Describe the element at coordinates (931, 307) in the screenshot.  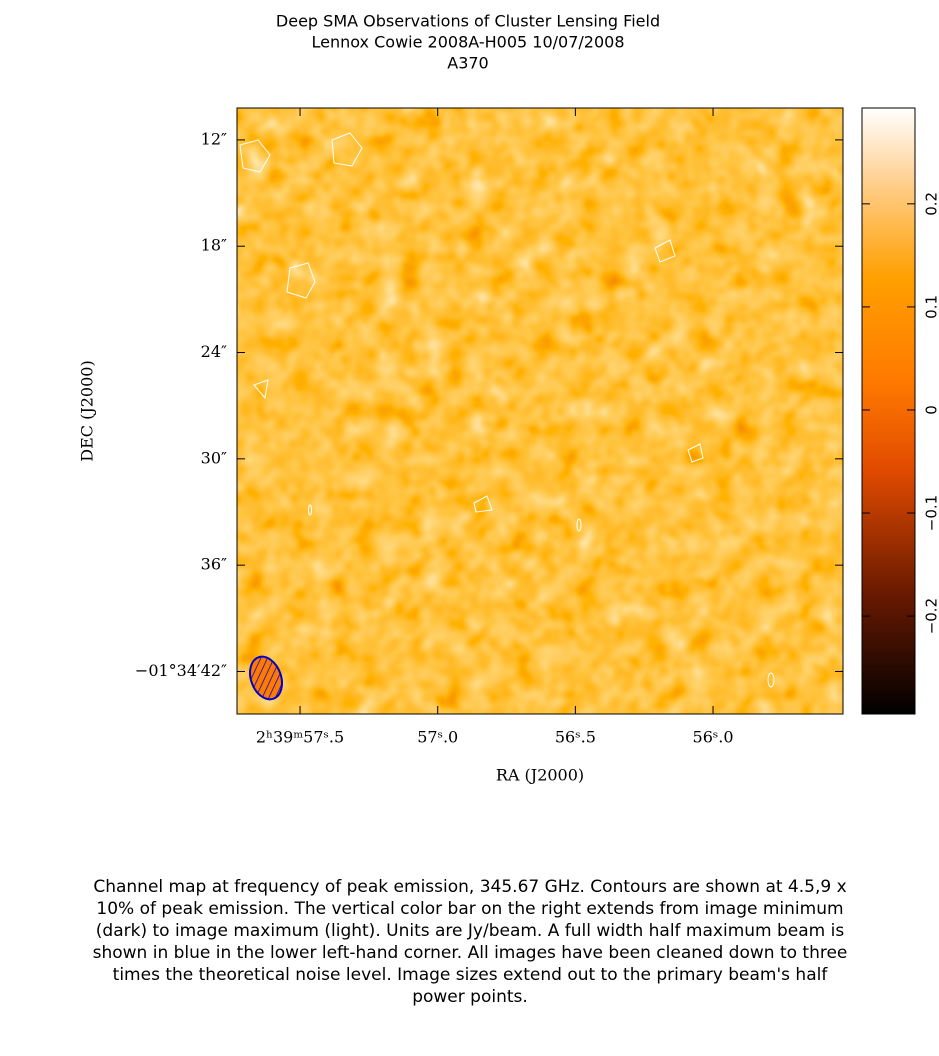
I see `colorbar-tick-label: 0.1` at that location.